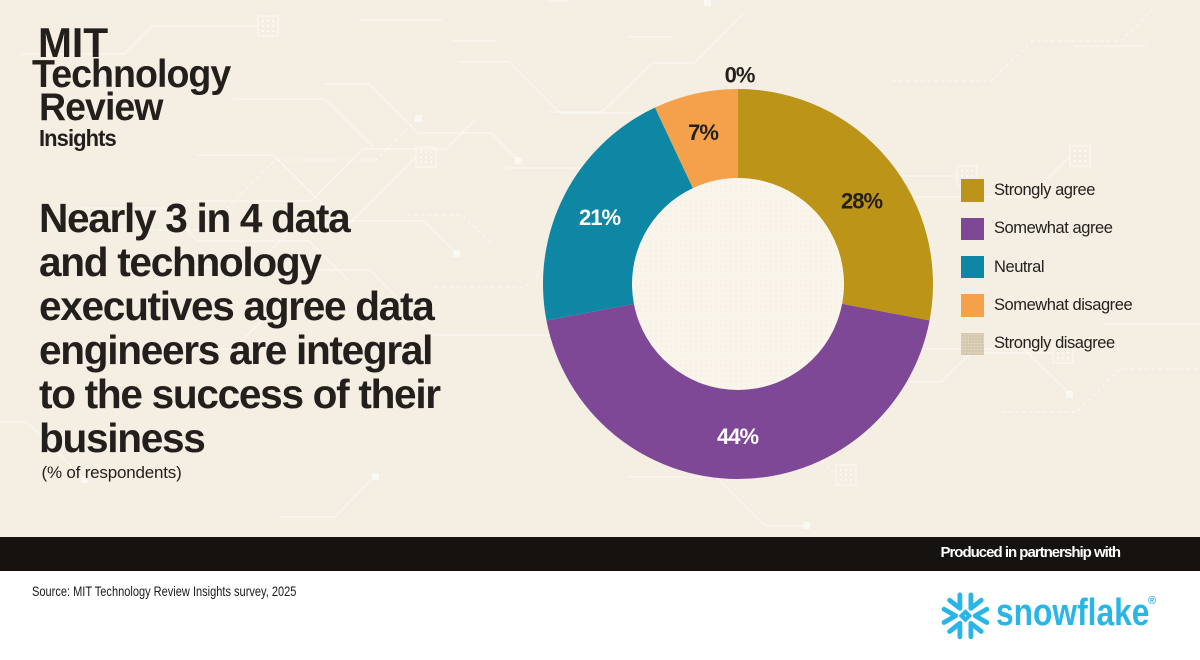 This screenshot has height=660, width=1200. I want to click on svg-text: 28%, so click(861, 201).